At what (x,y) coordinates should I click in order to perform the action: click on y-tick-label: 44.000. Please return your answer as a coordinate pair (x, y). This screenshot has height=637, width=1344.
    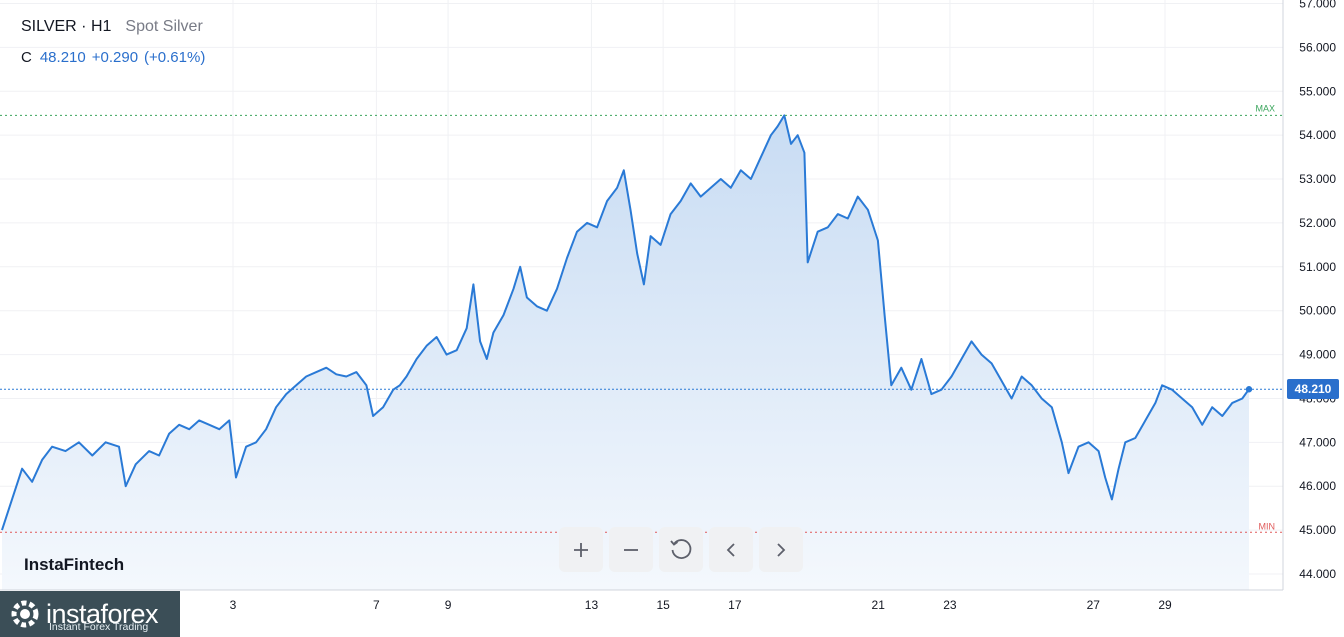
    Looking at the image, I should click on (1317, 574).